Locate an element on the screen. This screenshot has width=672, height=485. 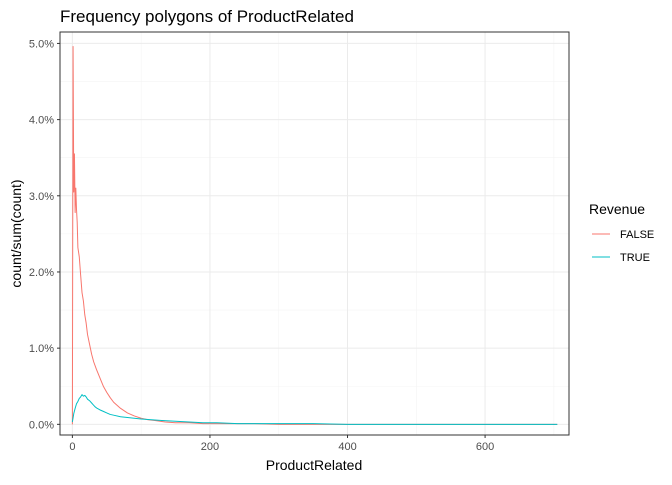
y-tick-label: 4.0% is located at coordinates (41, 121).